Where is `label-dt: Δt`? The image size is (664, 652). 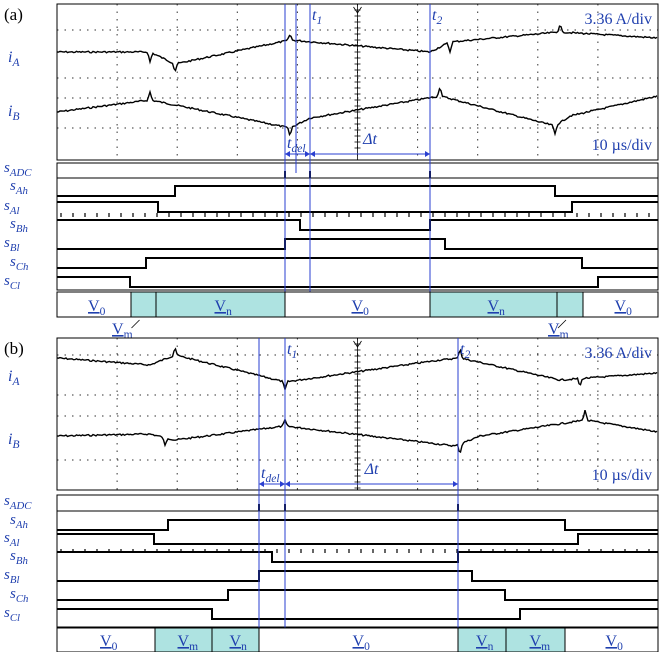
label-dt: Δt is located at coordinates (369, 139).